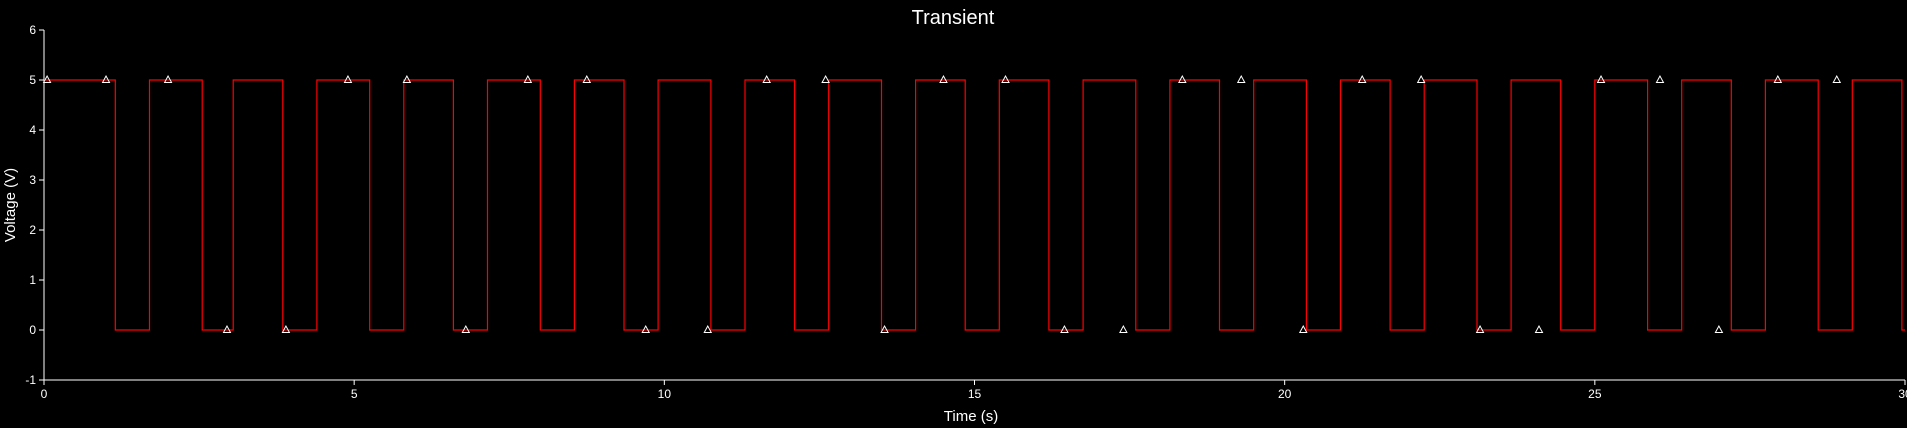 The image size is (1907, 428). Describe the element at coordinates (32, 230) in the screenshot. I see `y-tick-label: 2` at that location.